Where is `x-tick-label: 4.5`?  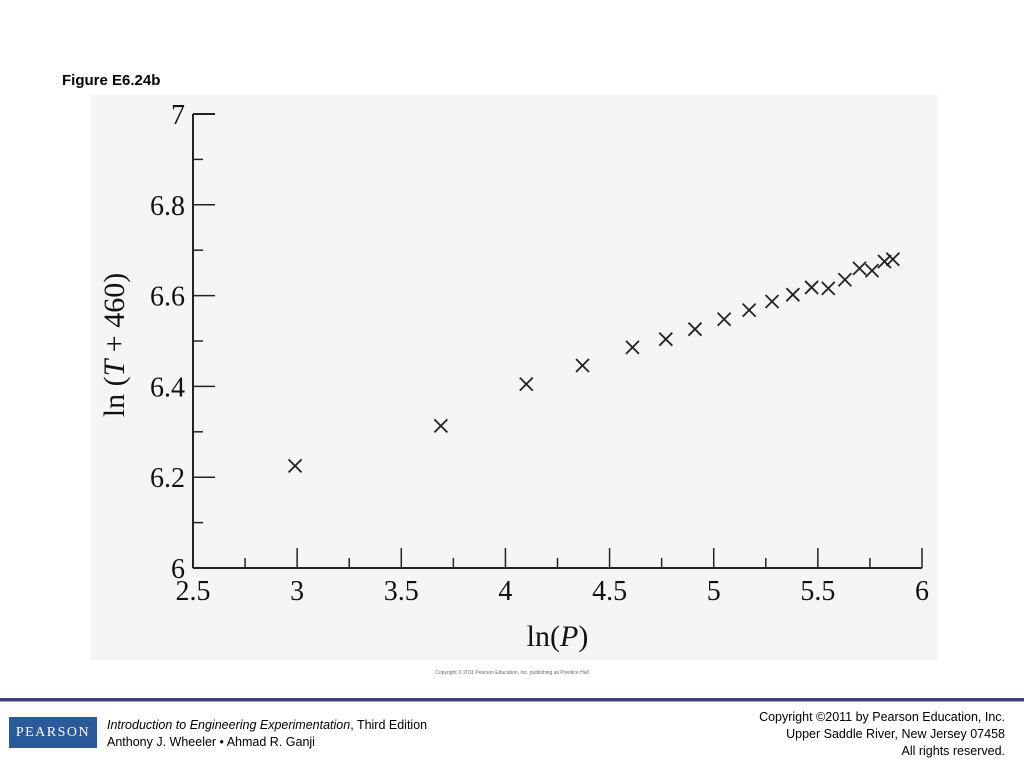 x-tick-label: 4.5 is located at coordinates (609, 591).